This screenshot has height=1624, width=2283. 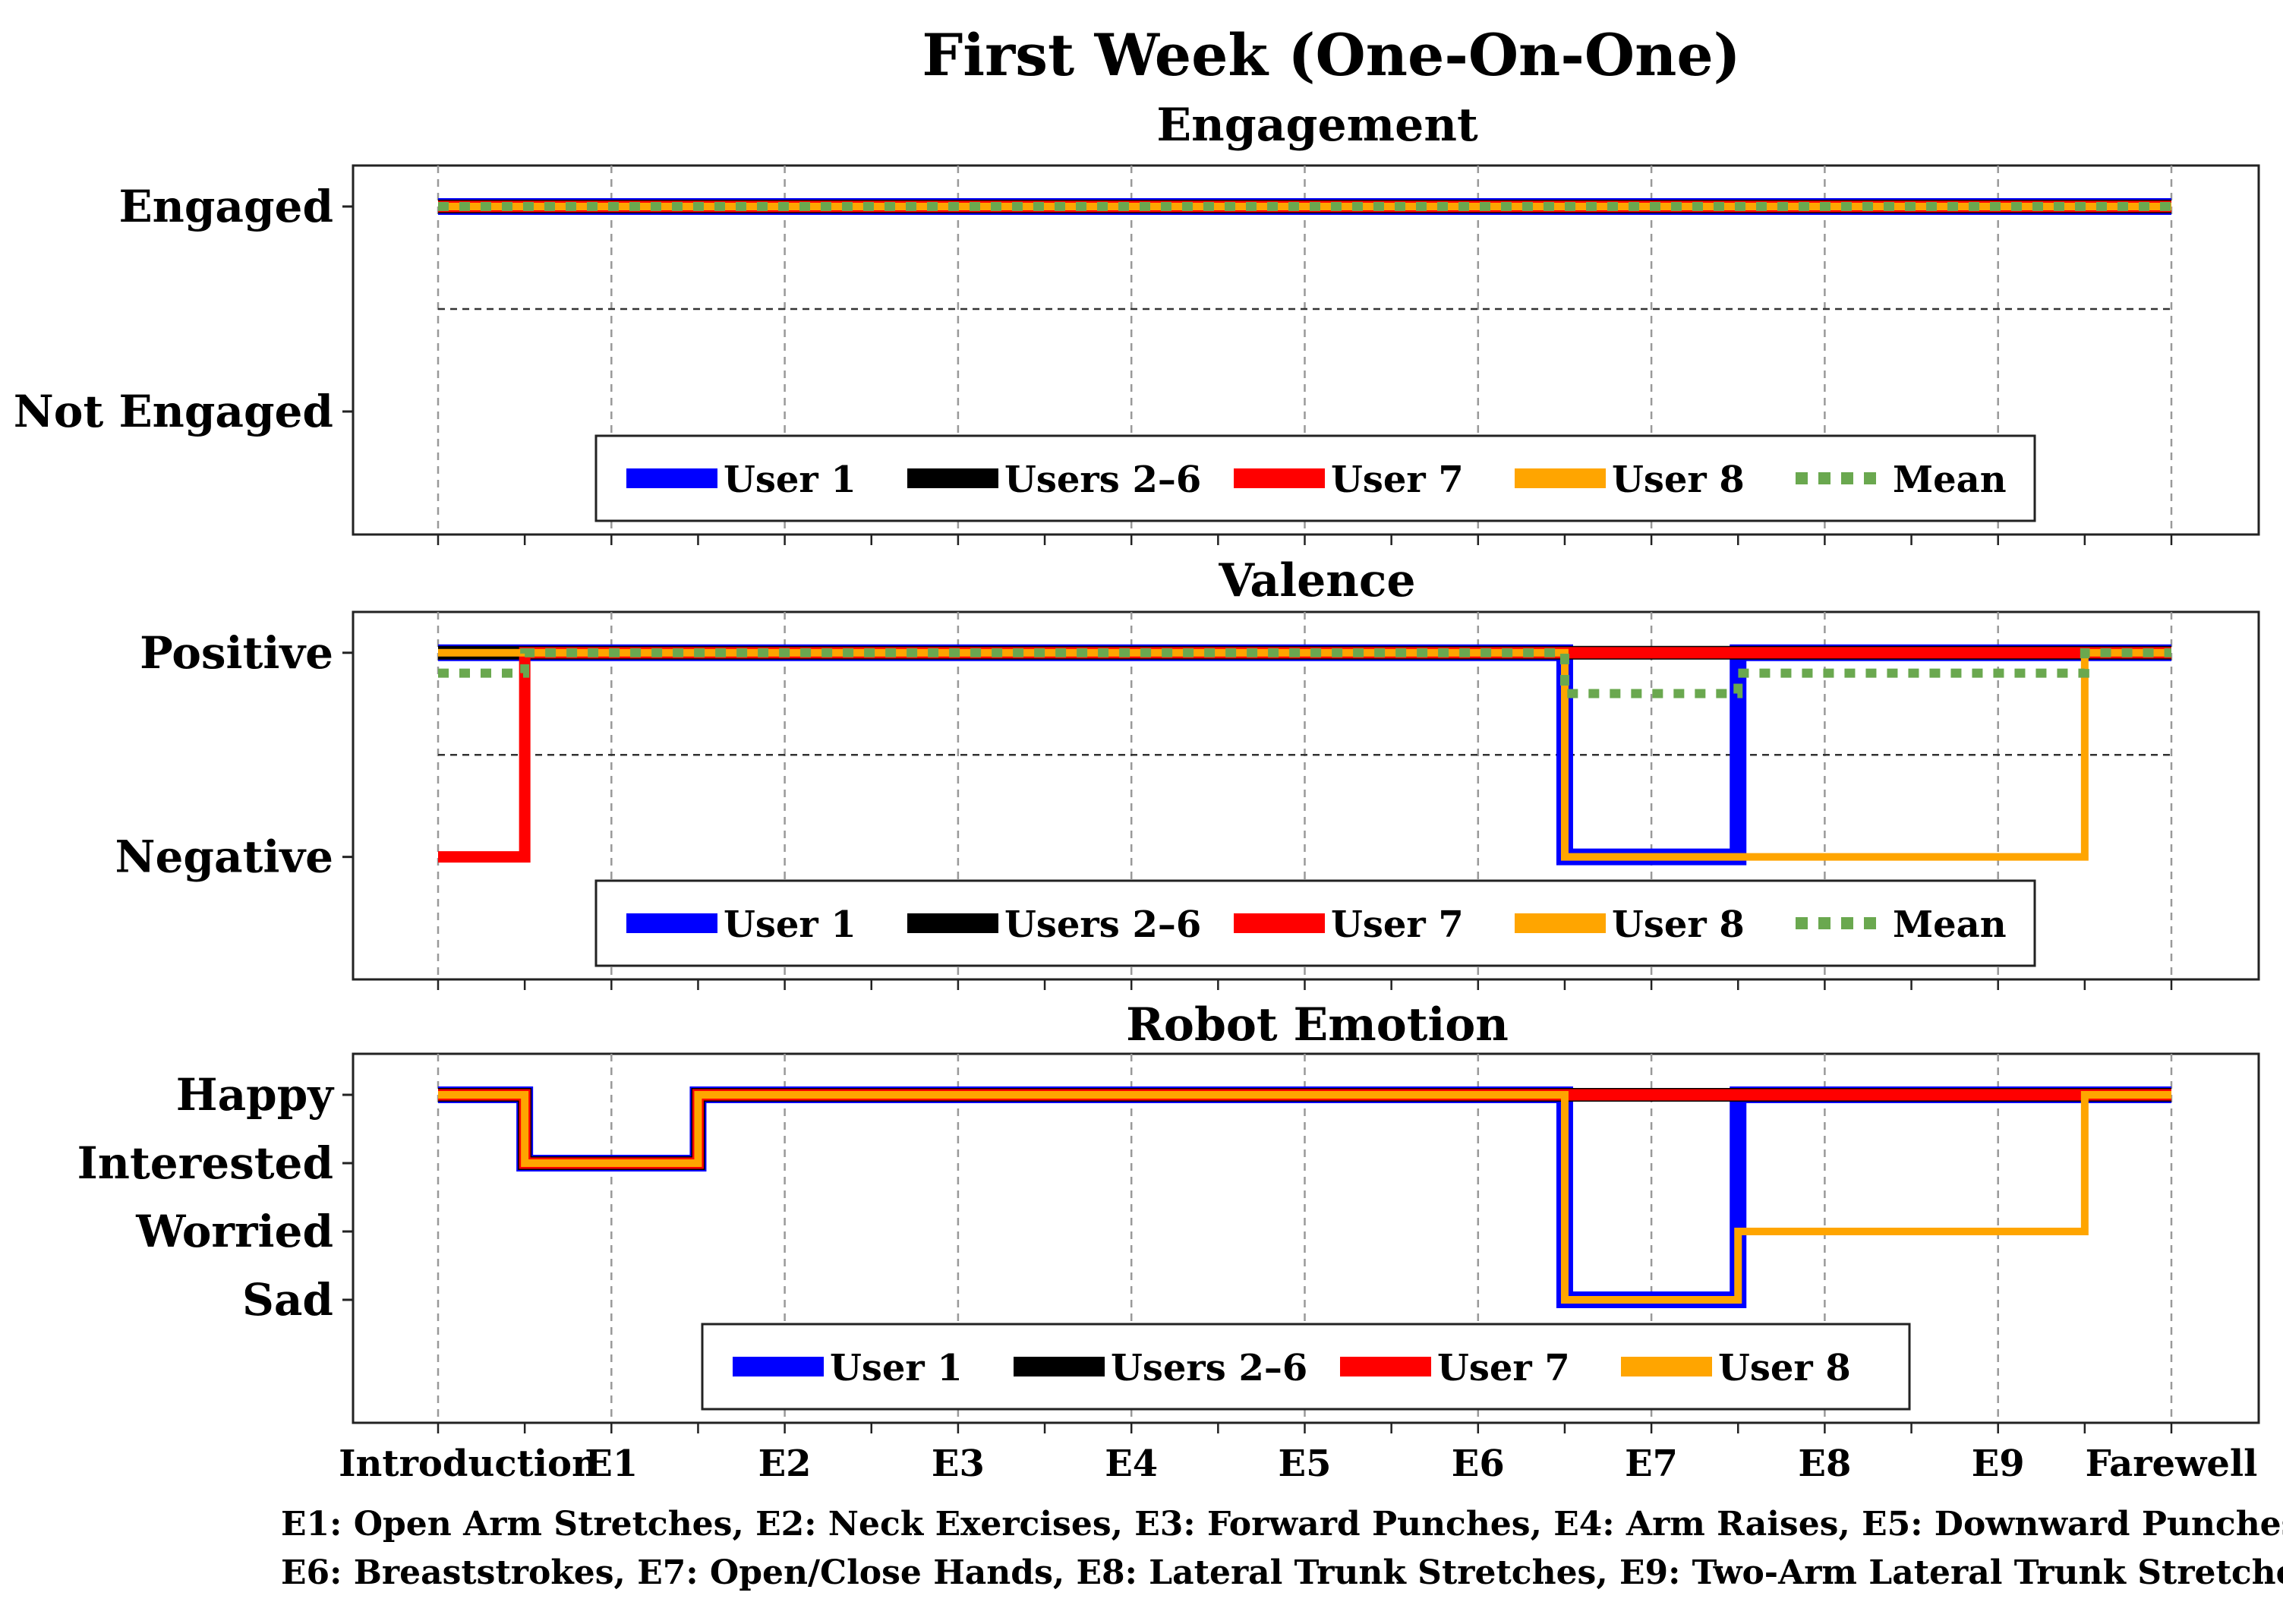 What do you see at coordinates (958, 1464) in the screenshot?
I see `x-tick-label: E3` at bounding box center [958, 1464].